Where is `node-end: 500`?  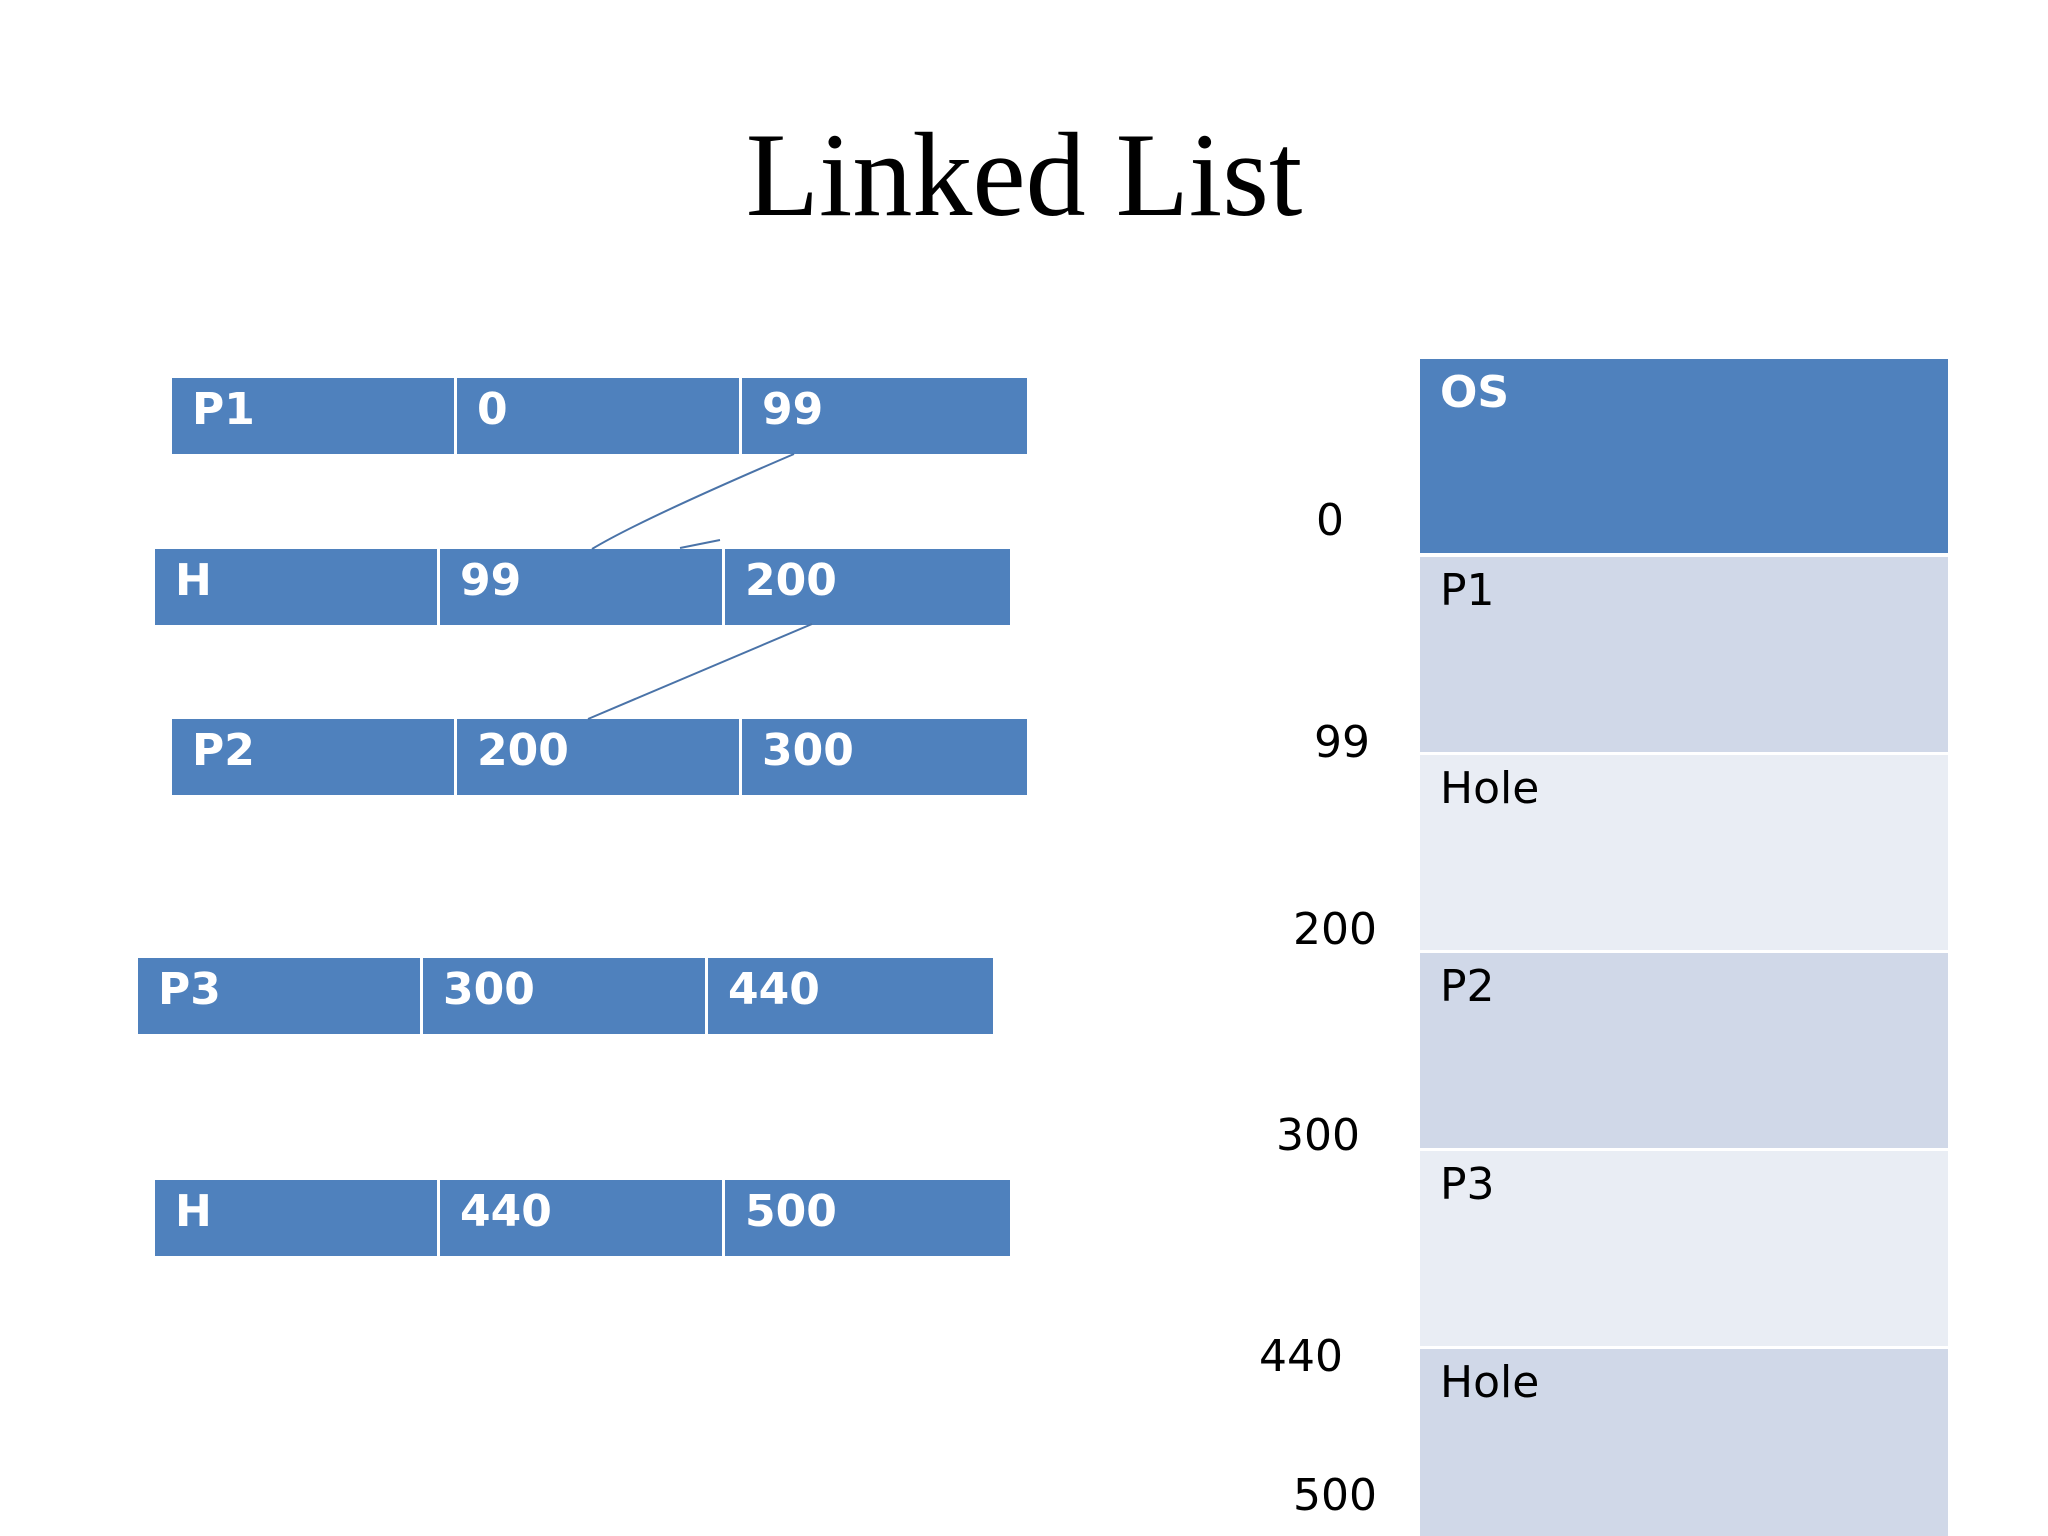 node-end: 500 is located at coordinates (867, 1218).